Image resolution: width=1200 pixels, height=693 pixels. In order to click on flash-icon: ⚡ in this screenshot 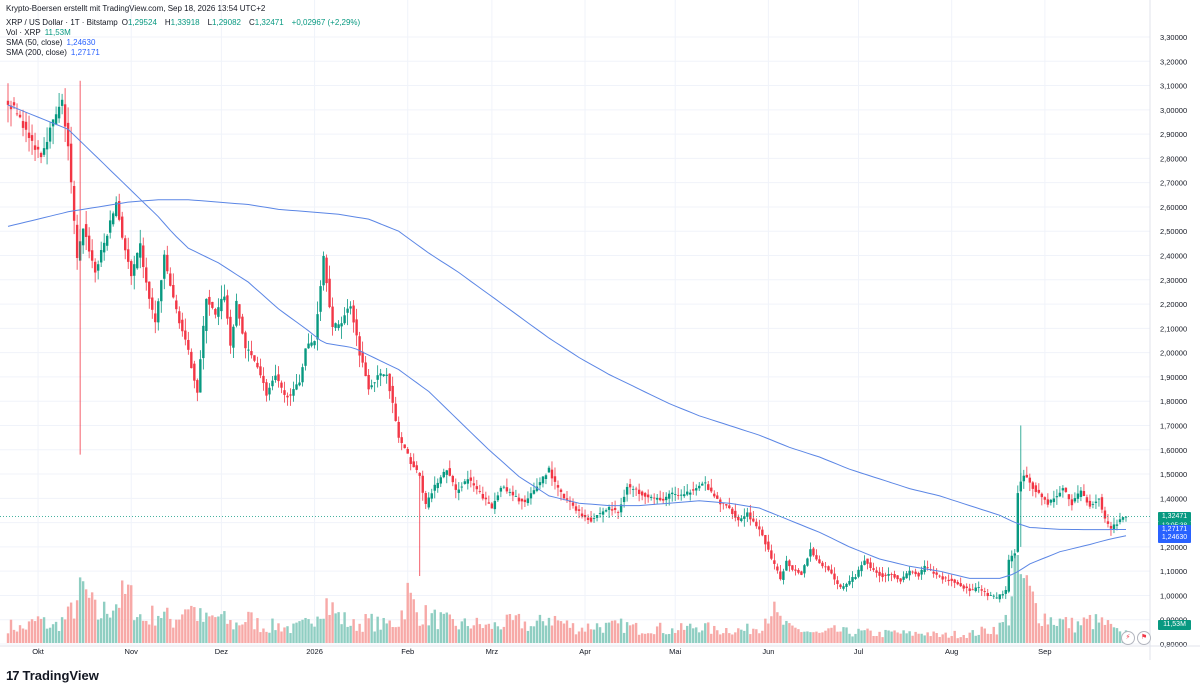, I will do `click(1128, 638)`.